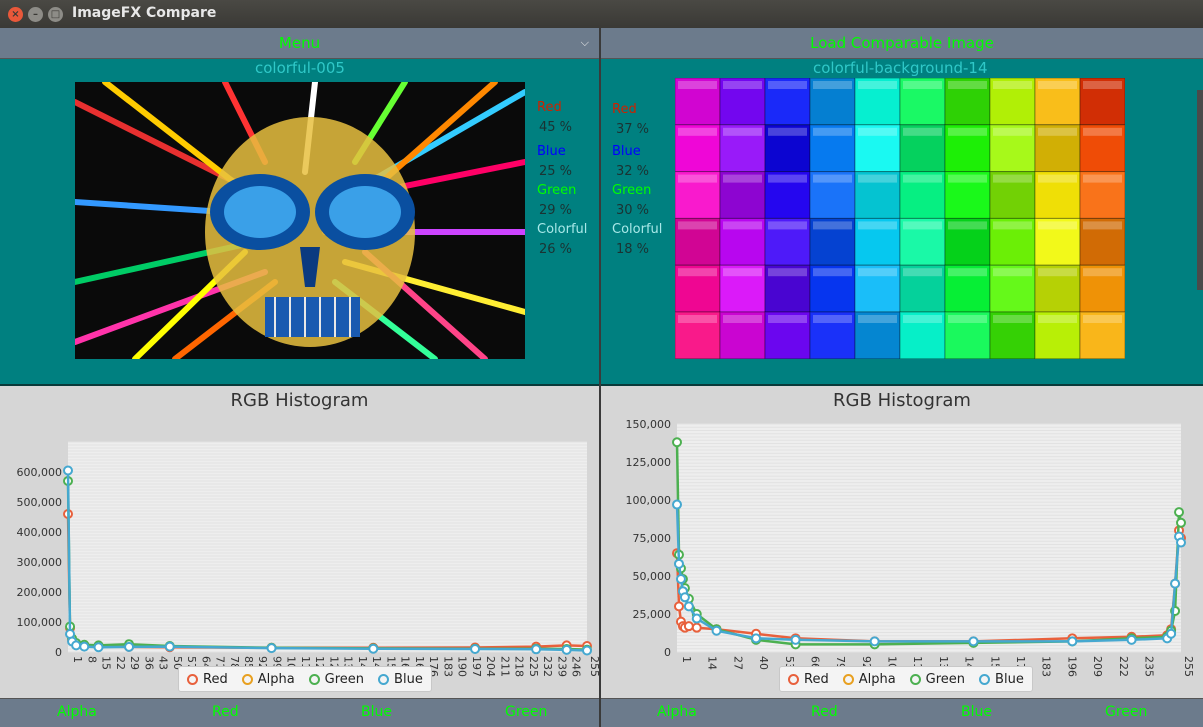  Describe the element at coordinates (344, 679) in the screenshot. I see `legend-label: Green` at that location.